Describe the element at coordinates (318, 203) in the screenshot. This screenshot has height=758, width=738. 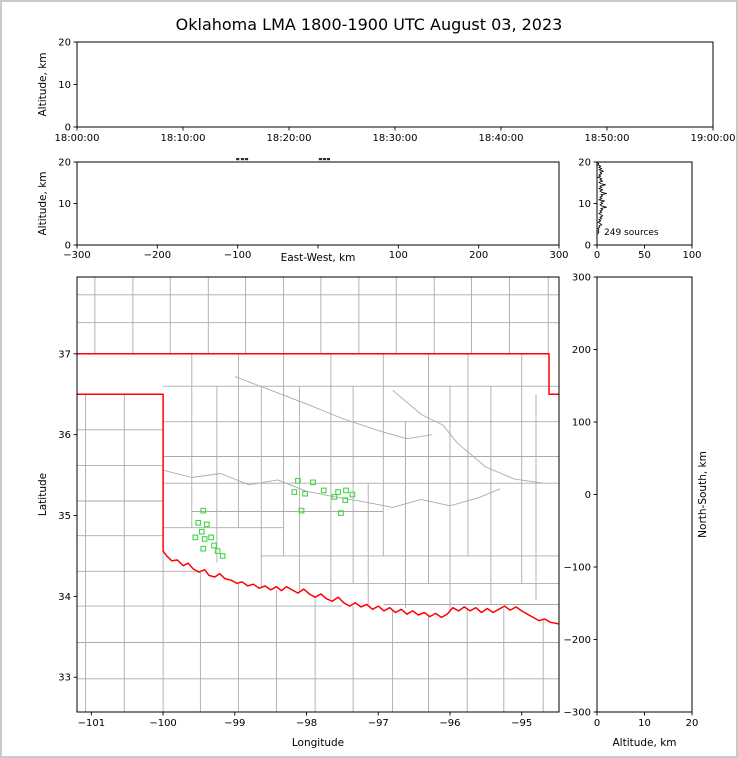
I see `panel-frame-ew_height` at that location.